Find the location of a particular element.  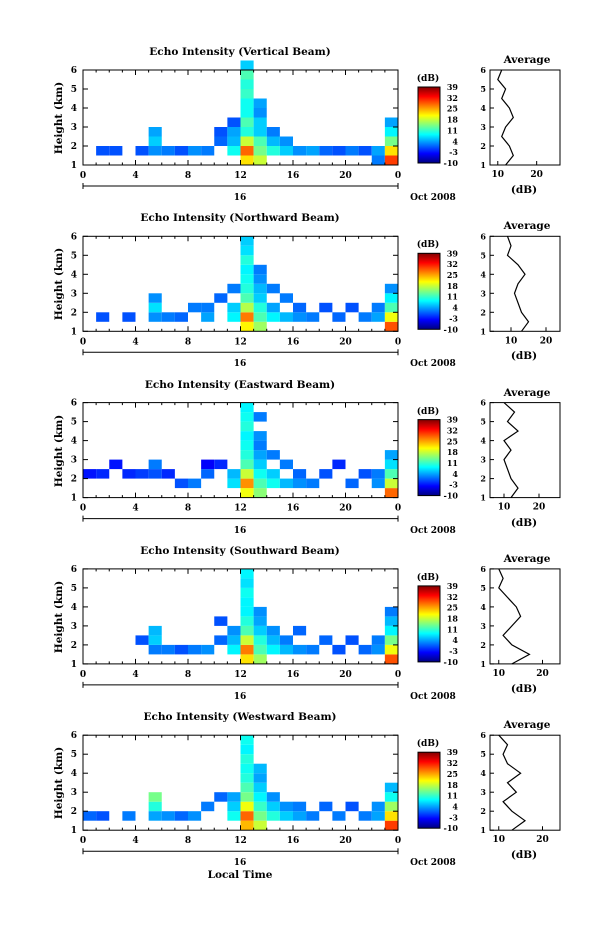

y-axis-label: Height (km) is located at coordinates (59, 451).